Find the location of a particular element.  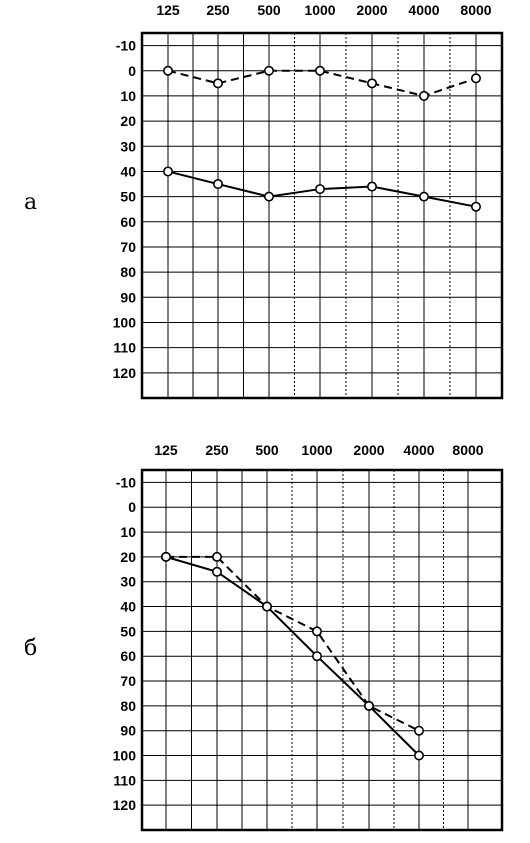

series-line-dashed is located at coordinates (293, 643).